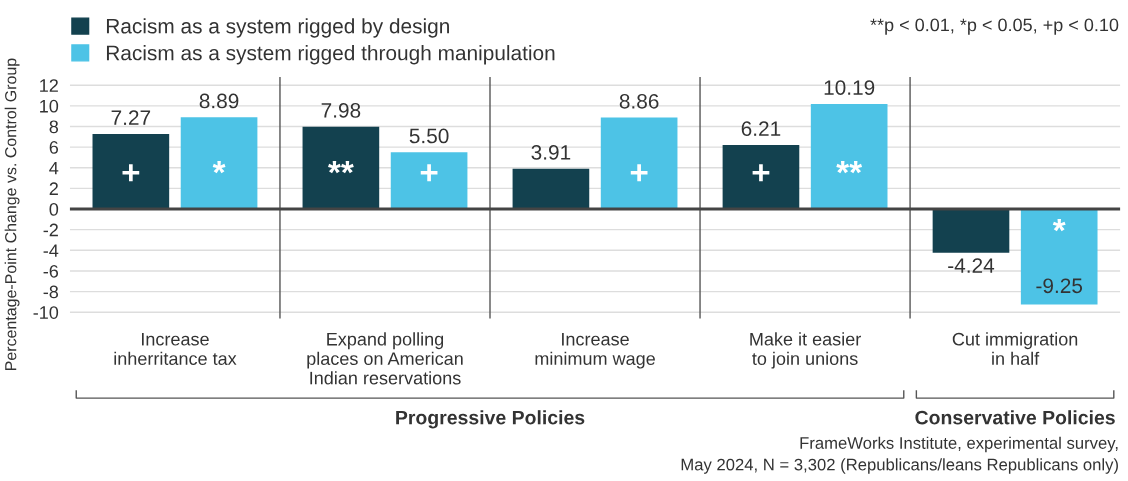 This screenshot has width=1128, height=481. What do you see at coordinates (341, 110) in the screenshot?
I see `data-label: 7.98` at bounding box center [341, 110].